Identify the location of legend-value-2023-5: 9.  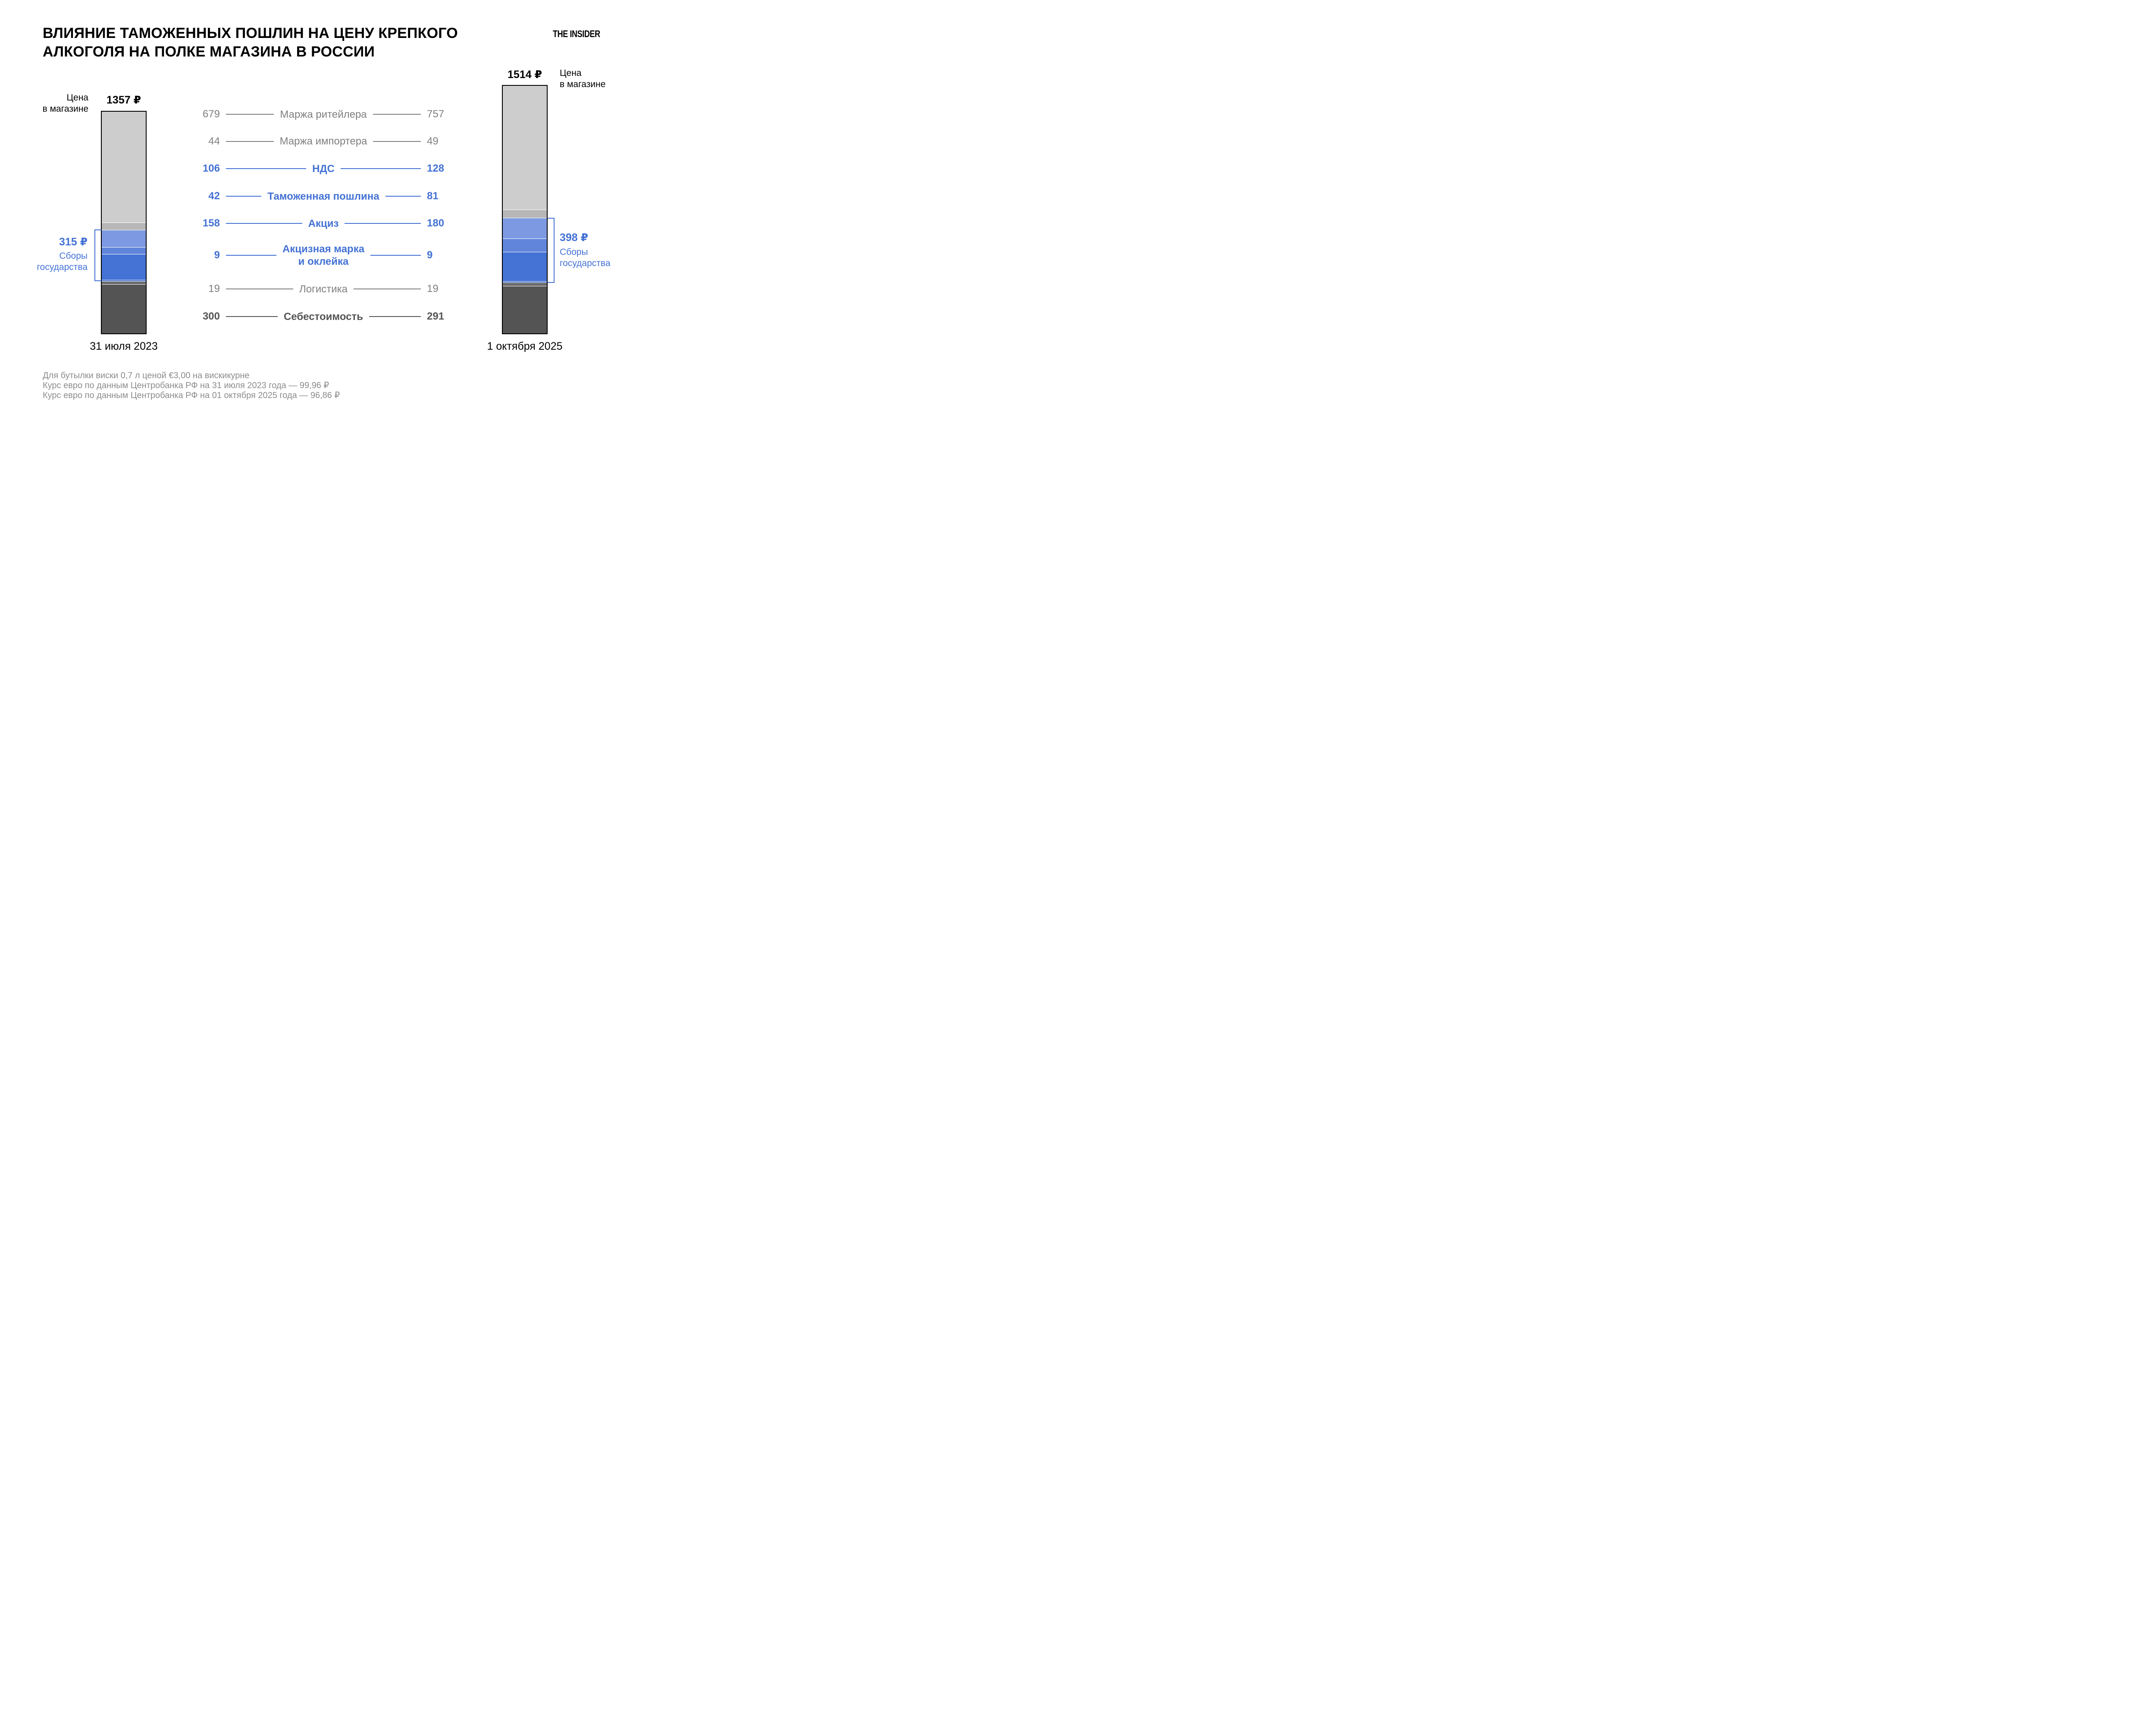
(217, 255).